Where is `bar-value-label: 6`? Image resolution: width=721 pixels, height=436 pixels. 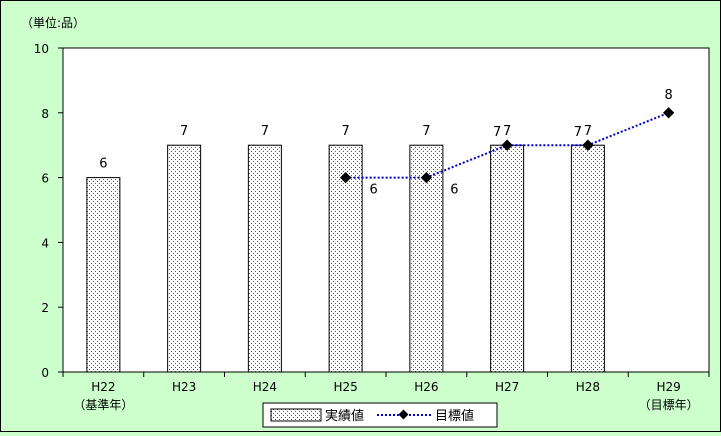 bar-value-label: 6 is located at coordinates (103, 164).